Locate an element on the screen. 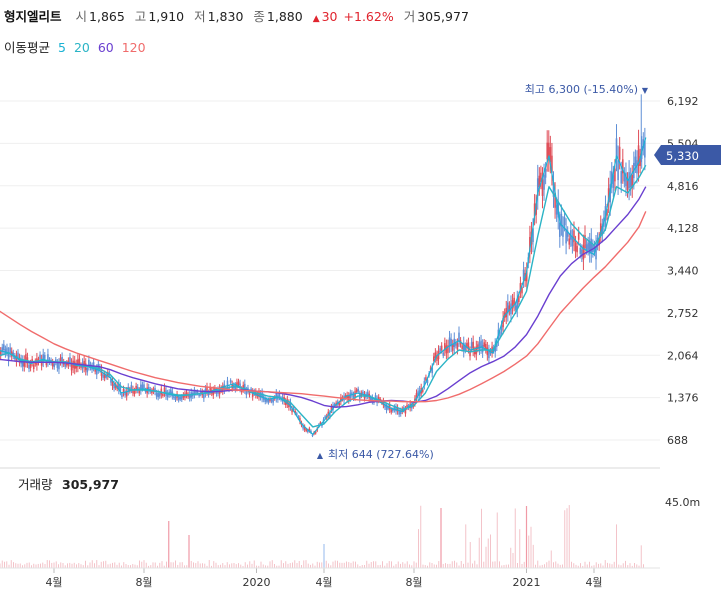 Image resolution: width=721 pixels, height=603 pixels. volume-panel-label: 거래량 is located at coordinates (35, 484).